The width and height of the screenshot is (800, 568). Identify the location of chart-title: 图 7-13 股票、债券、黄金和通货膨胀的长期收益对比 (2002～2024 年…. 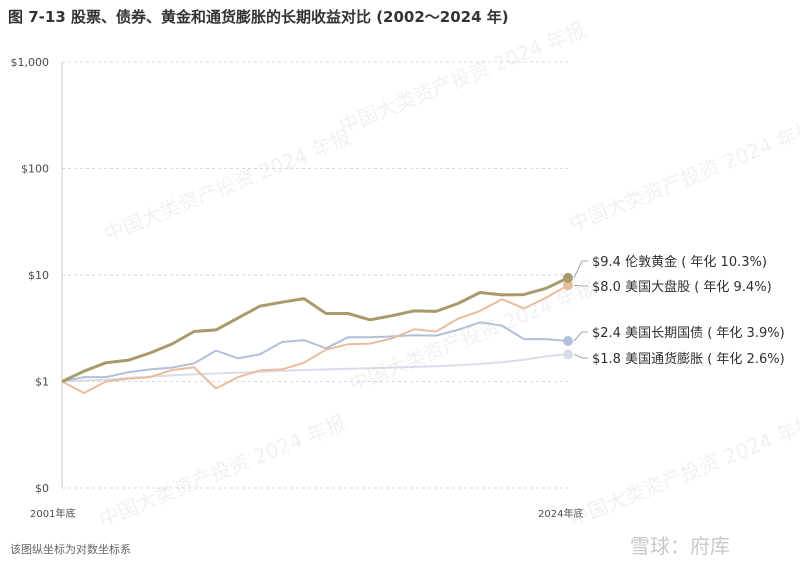
(258, 17).